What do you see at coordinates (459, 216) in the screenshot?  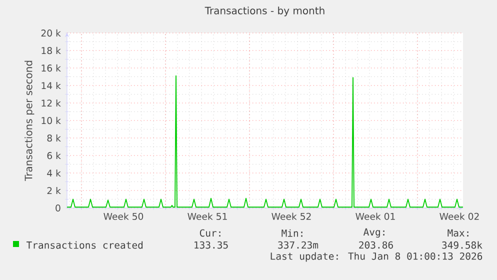 I see `x-tick-label: Week 02` at bounding box center [459, 216].